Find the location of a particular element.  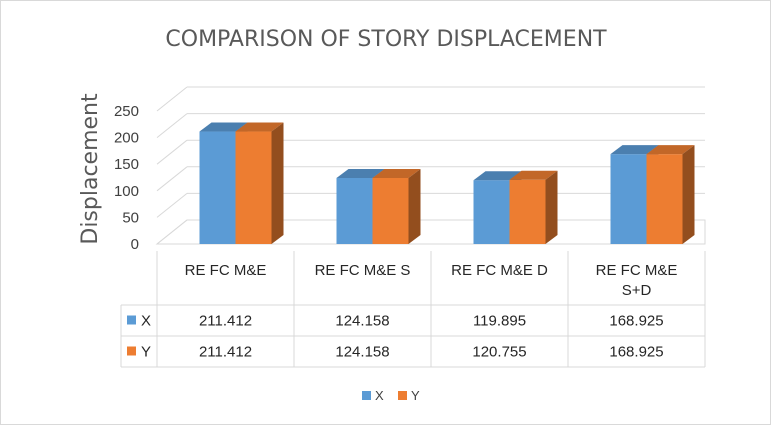

y-tick-labels: 0 50 100 150 200 250 is located at coordinates (126, 178).